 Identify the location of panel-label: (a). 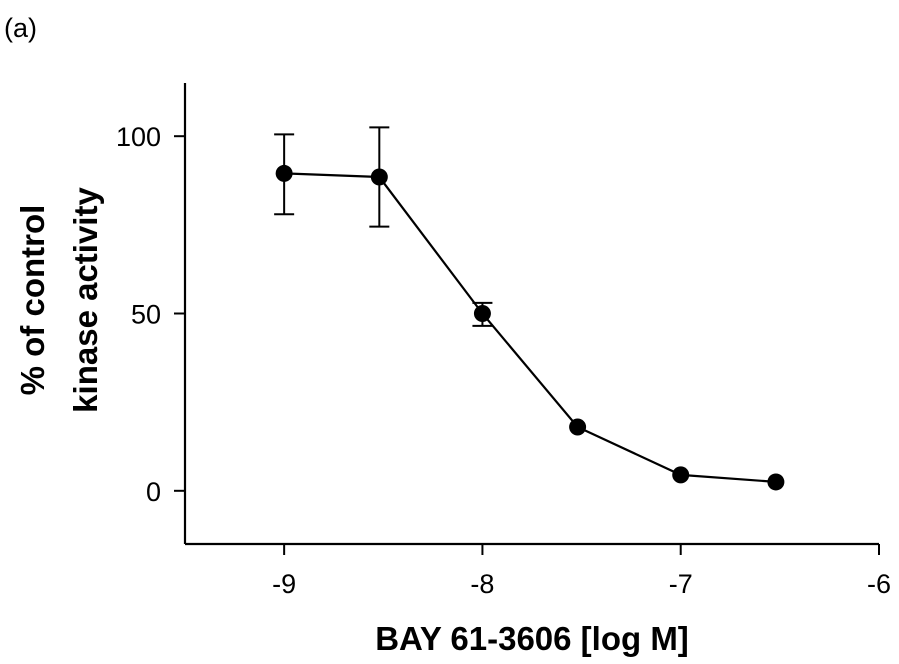
(20, 28).